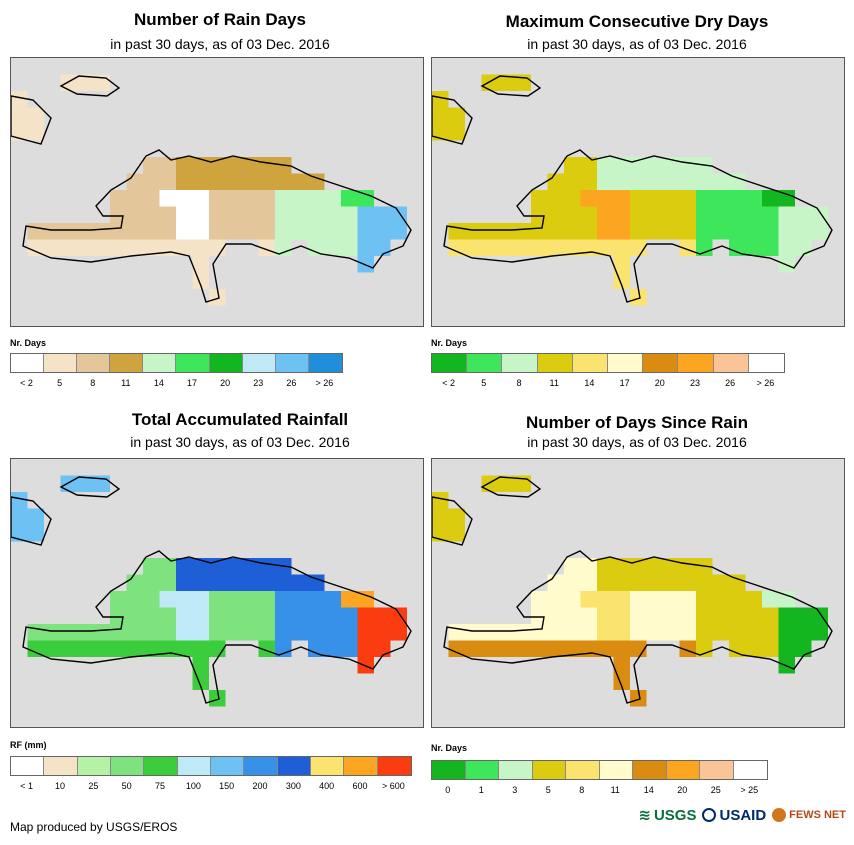 Image resolution: width=854 pixels, height=845 pixels. I want to click on legend-ticks: < 2 5 8 11 14 17 20 23 26 > 26, so click(607, 384).